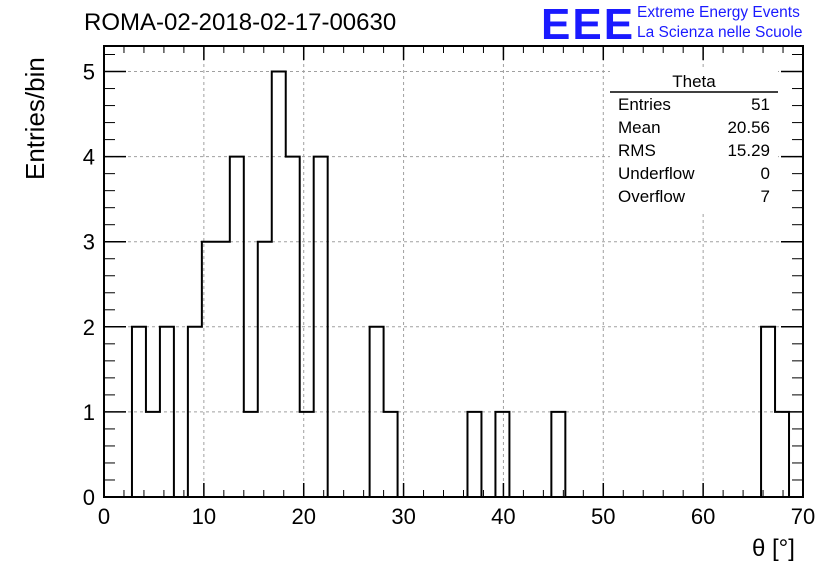 Image resolution: width=836 pixels, height=572 pixels. What do you see at coordinates (89, 412) in the screenshot?
I see `y-tick-label: 1` at bounding box center [89, 412].